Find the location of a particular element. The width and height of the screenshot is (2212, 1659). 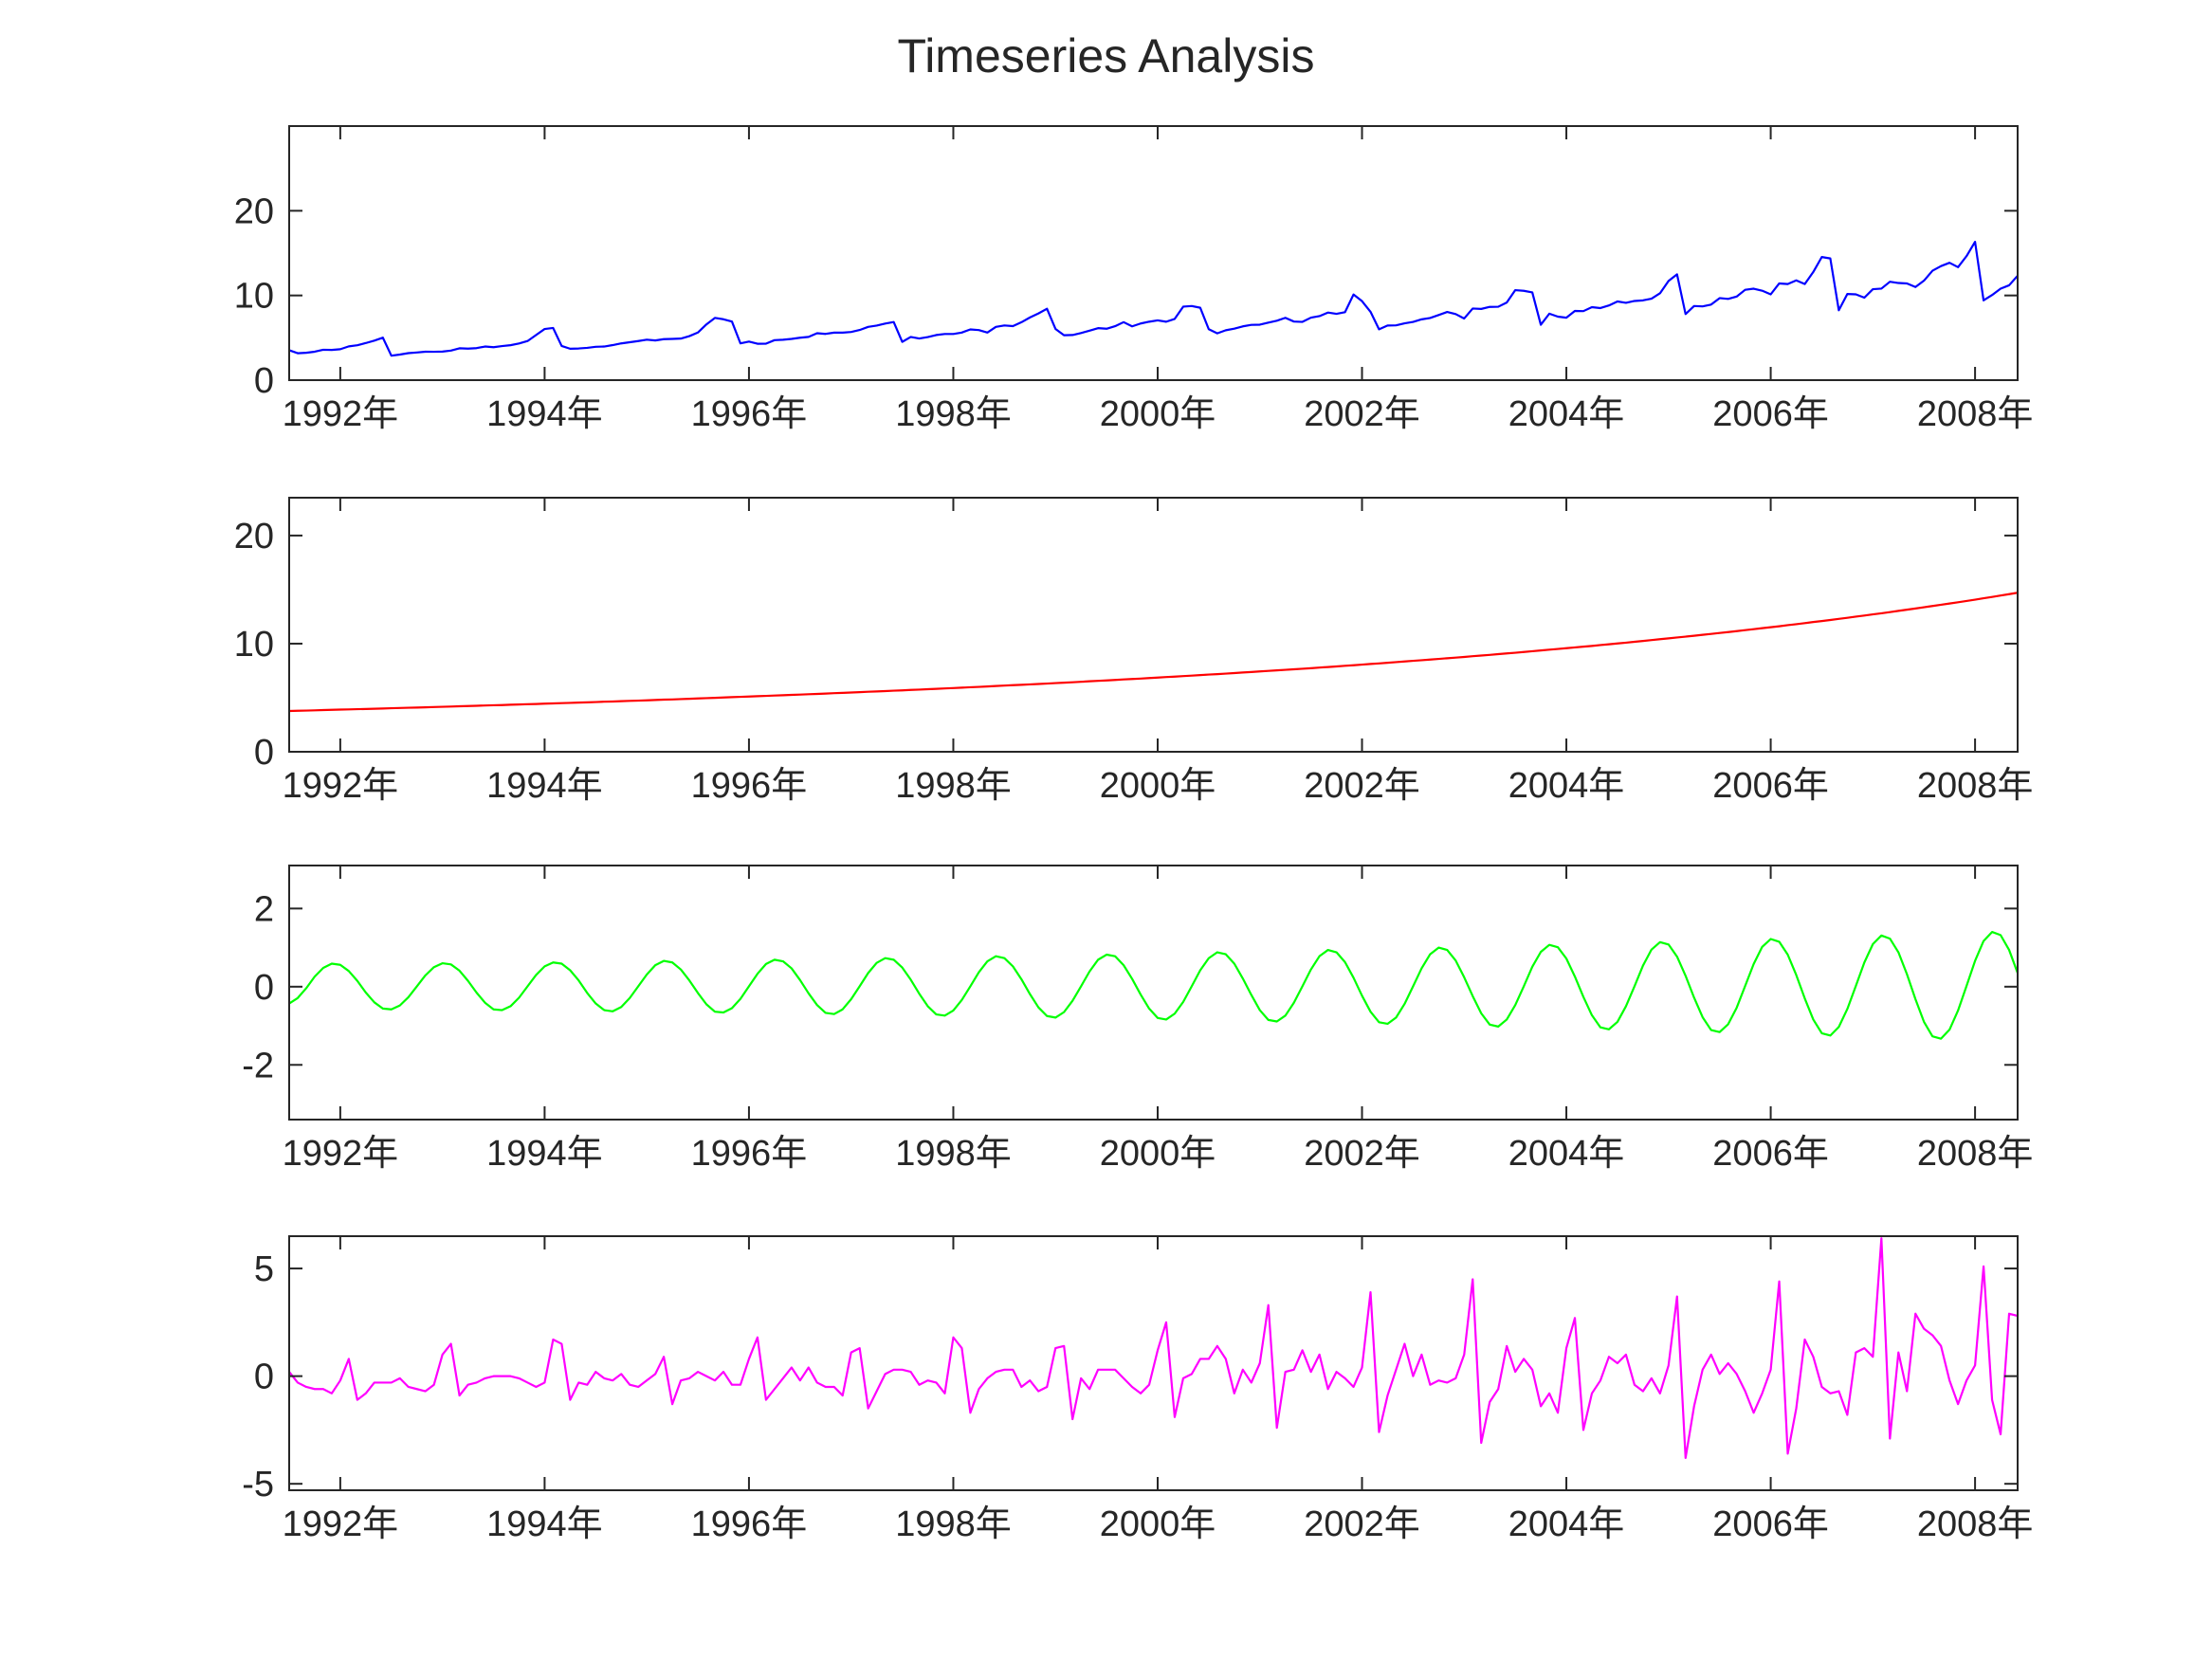

y-tick-label-4--5: -5 is located at coordinates (258, 1484).